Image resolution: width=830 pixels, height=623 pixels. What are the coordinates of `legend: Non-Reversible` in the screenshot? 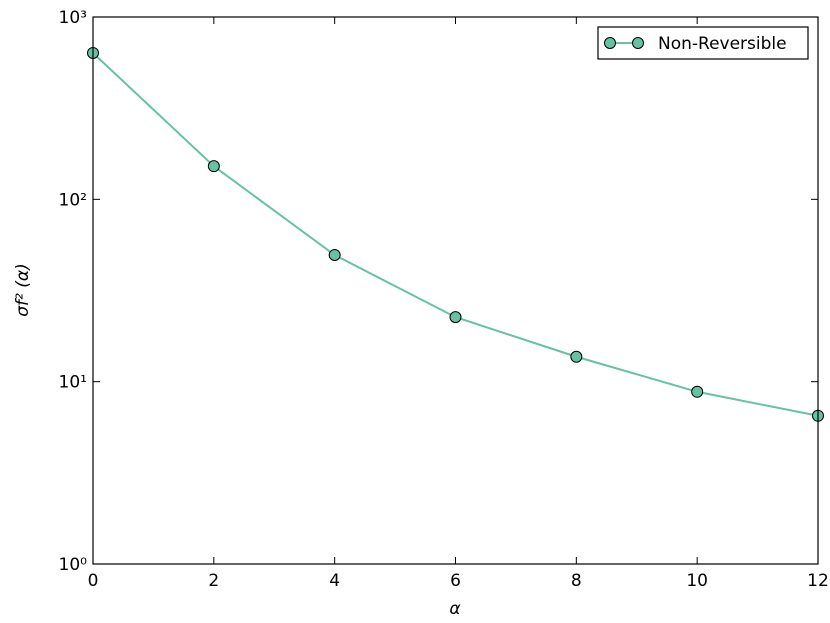 It's located at (703, 43).